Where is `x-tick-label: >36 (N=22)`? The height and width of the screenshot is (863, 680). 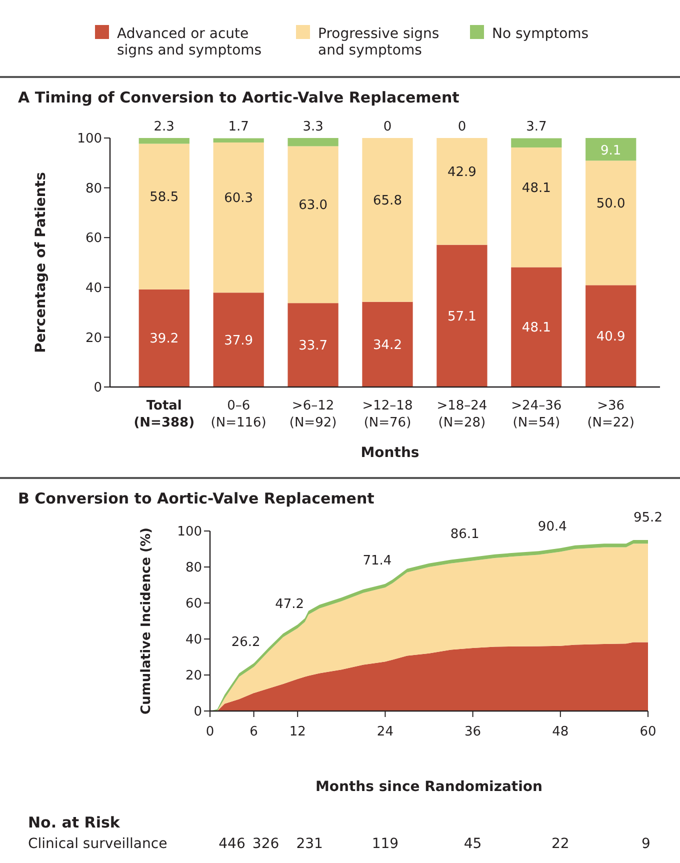
x-tick-label: >36 (N=22) is located at coordinates (611, 414).